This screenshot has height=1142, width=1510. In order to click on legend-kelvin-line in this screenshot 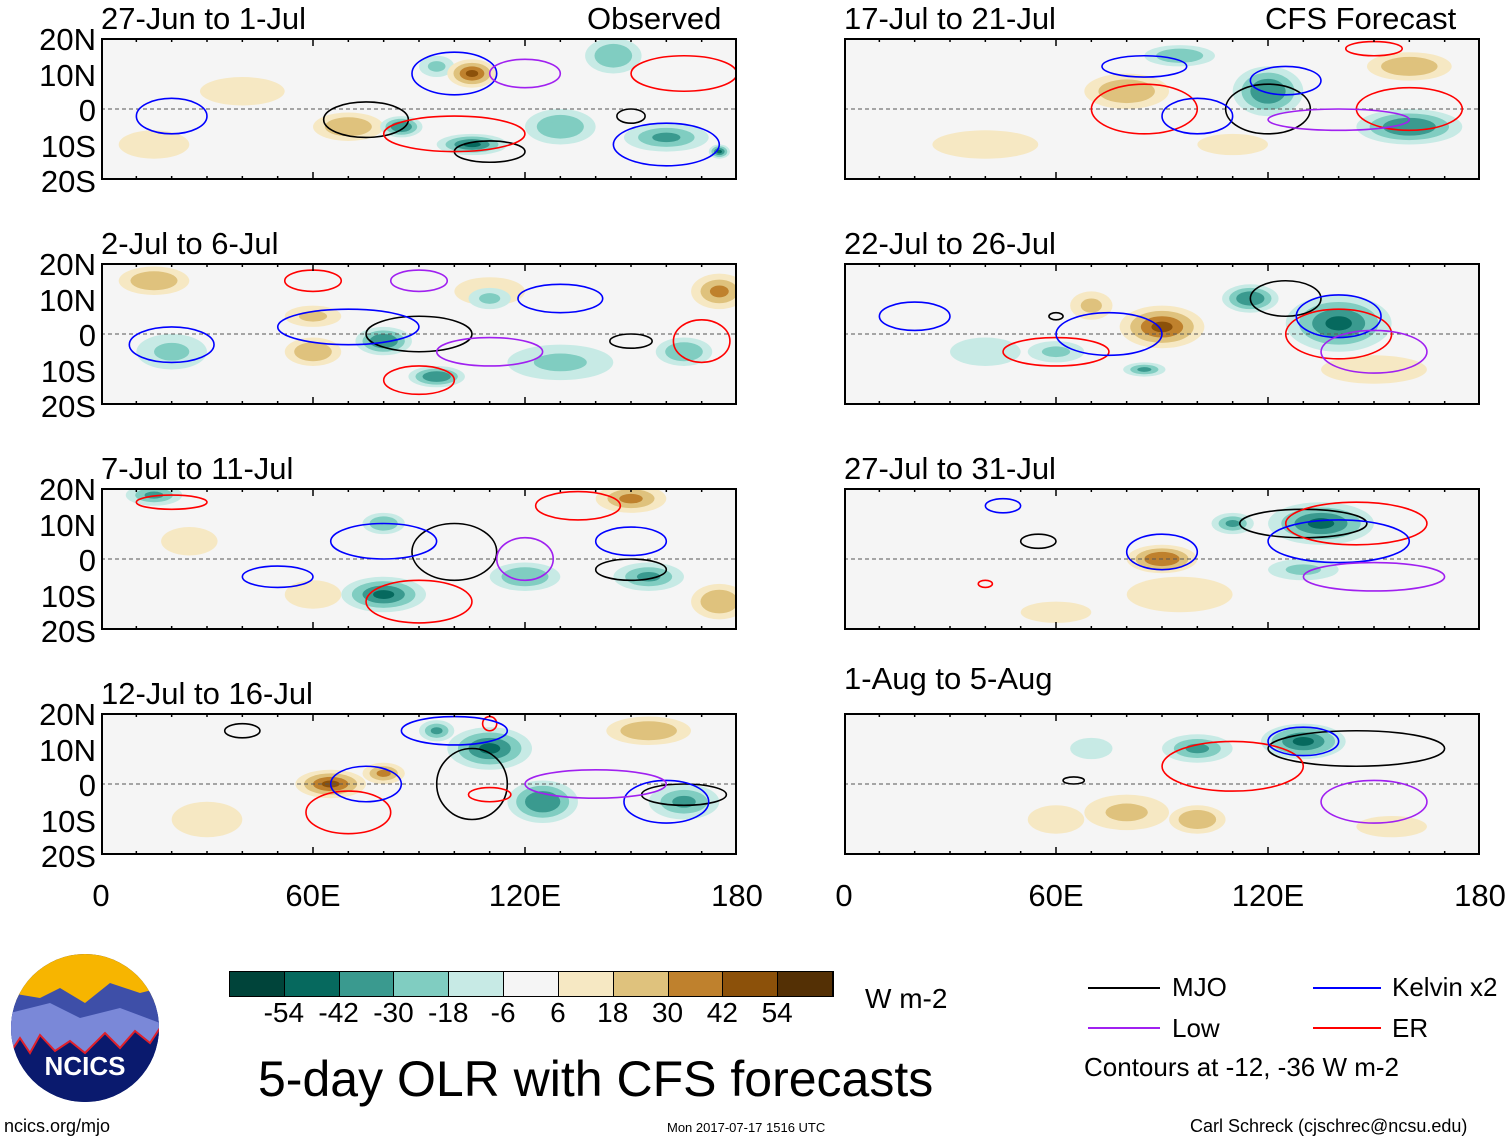, I will do `click(1347, 988)`.